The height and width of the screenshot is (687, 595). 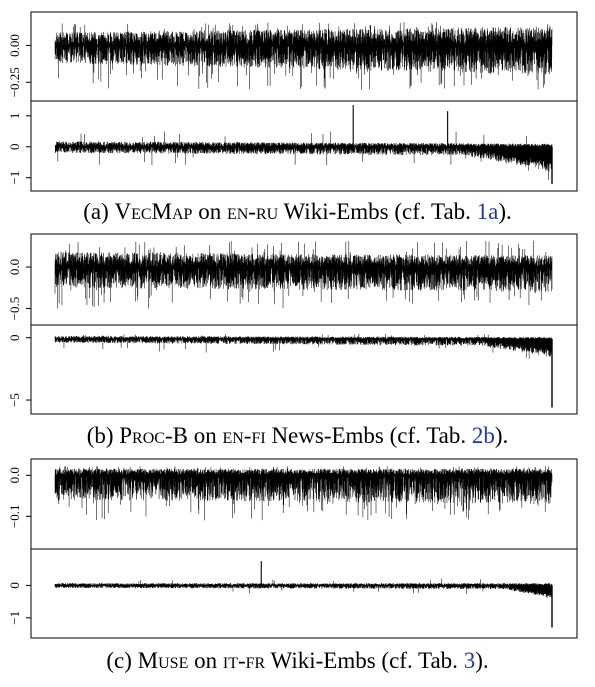 What do you see at coordinates (483, 435) in the screenshot?
I see `caption-ref: 2b` at bounding box center [483, 435].